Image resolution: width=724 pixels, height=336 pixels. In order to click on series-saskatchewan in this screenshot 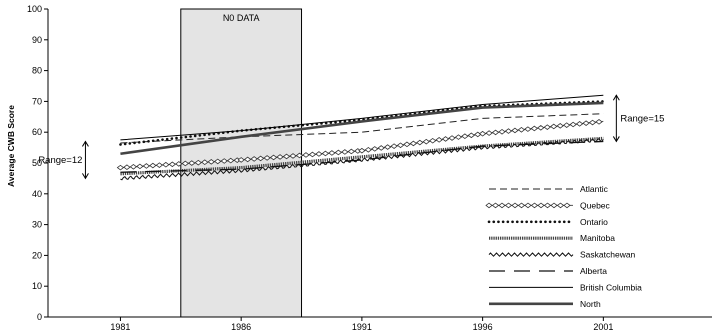, I will do `click(362, 159)`.